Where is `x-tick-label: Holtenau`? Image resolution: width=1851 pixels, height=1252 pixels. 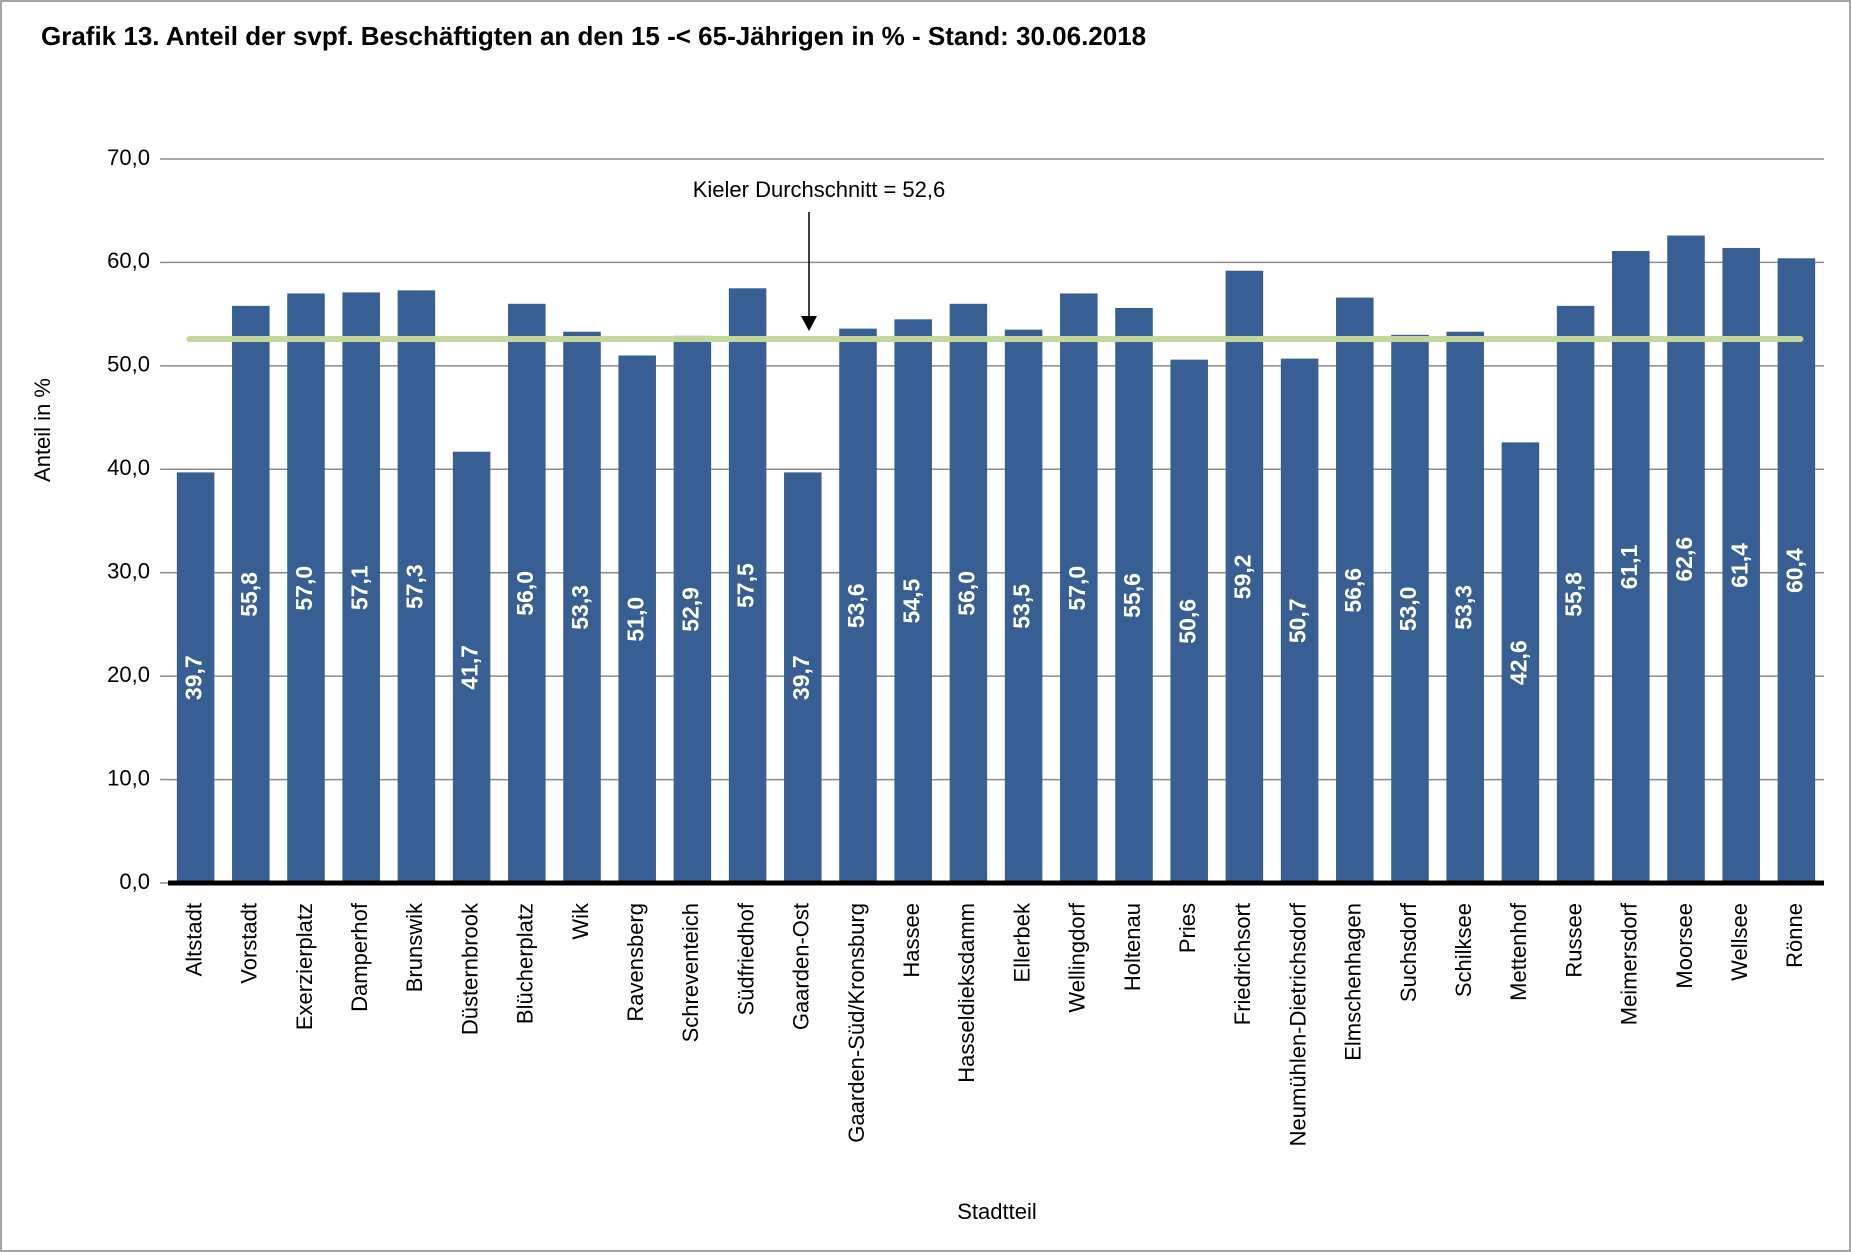
x-tick-label: Holtenau is located at coordinates (1132, 947).